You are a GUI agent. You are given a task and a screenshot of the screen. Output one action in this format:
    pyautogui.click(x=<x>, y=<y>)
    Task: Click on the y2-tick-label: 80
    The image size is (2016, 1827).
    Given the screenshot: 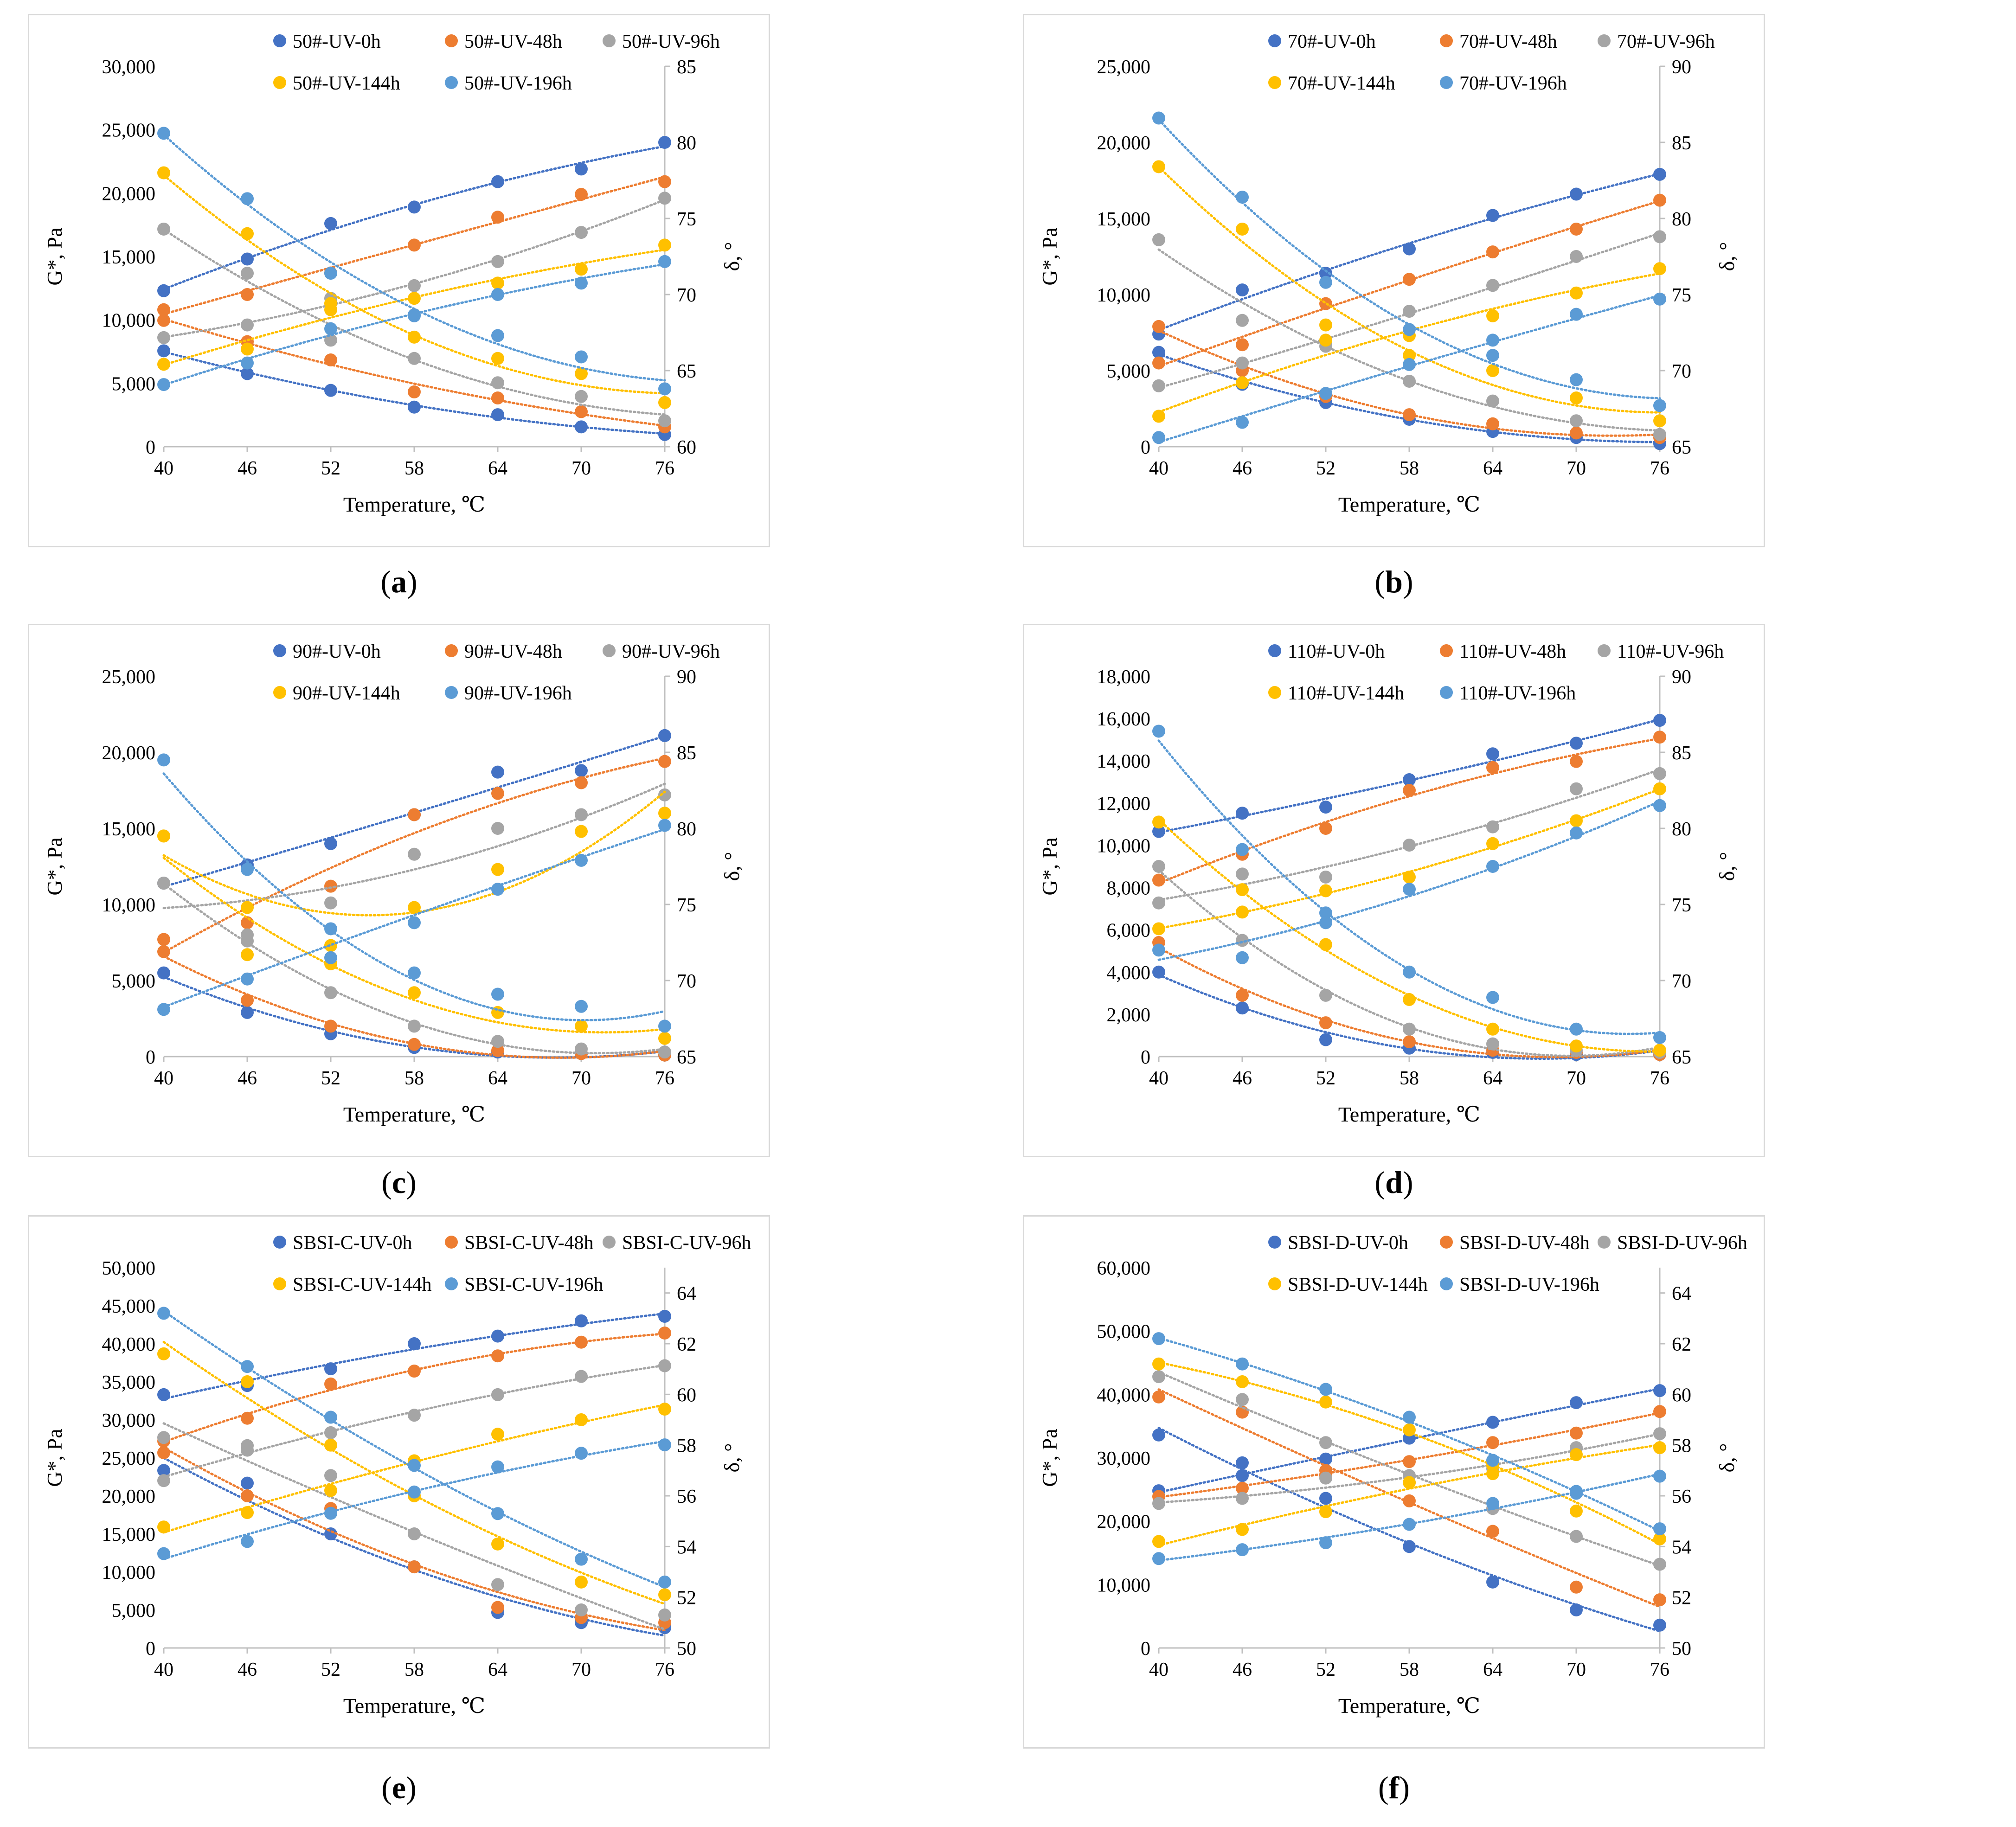 What is the action you would take?
    pyautogui.click(x=1681, y=219)
    